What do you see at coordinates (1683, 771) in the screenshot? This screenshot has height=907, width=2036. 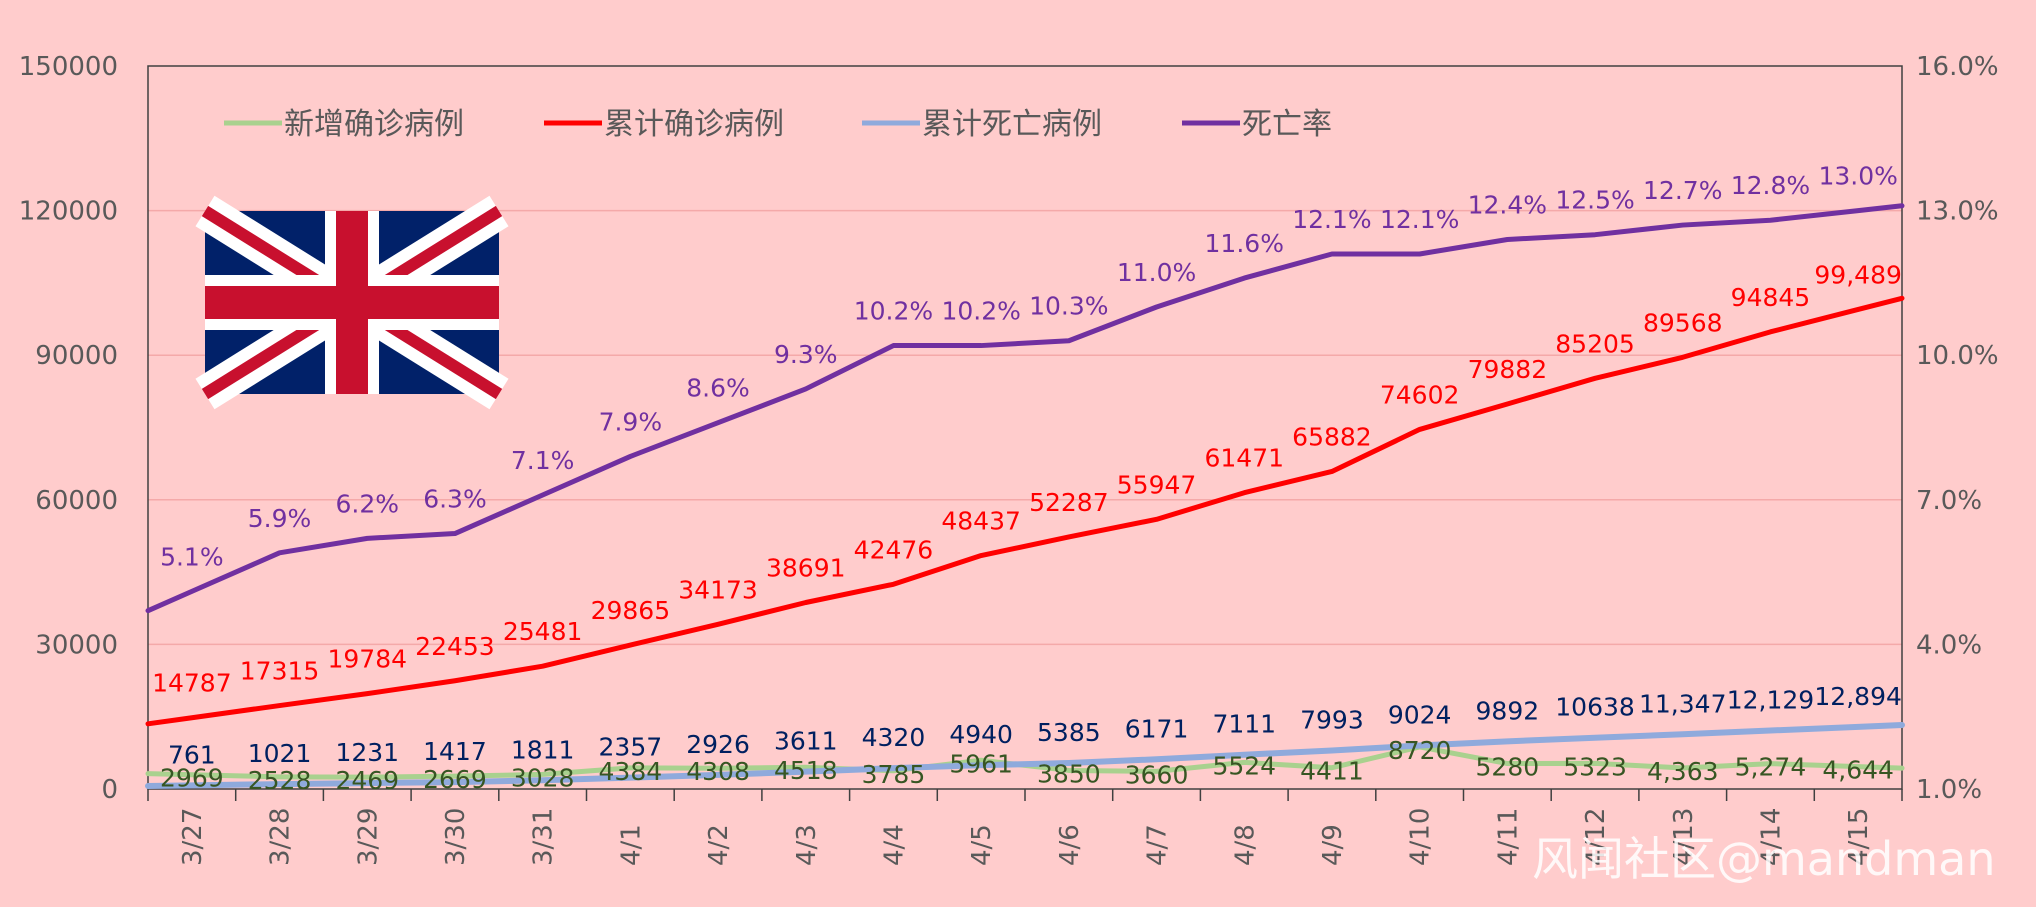 I see `data-label-0: 4,363` at bounding box center [1683, 771].